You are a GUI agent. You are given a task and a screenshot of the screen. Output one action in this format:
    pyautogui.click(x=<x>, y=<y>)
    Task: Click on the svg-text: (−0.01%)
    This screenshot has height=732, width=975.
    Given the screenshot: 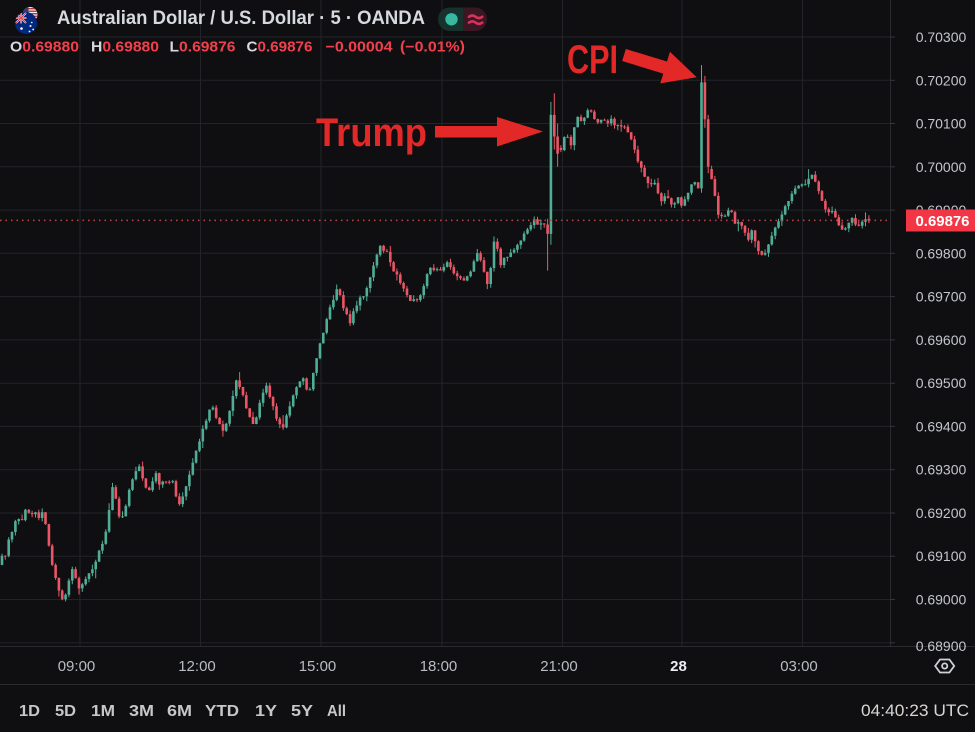 What is the action you would take?
    pyautogui.click(x=432, y=47)
    